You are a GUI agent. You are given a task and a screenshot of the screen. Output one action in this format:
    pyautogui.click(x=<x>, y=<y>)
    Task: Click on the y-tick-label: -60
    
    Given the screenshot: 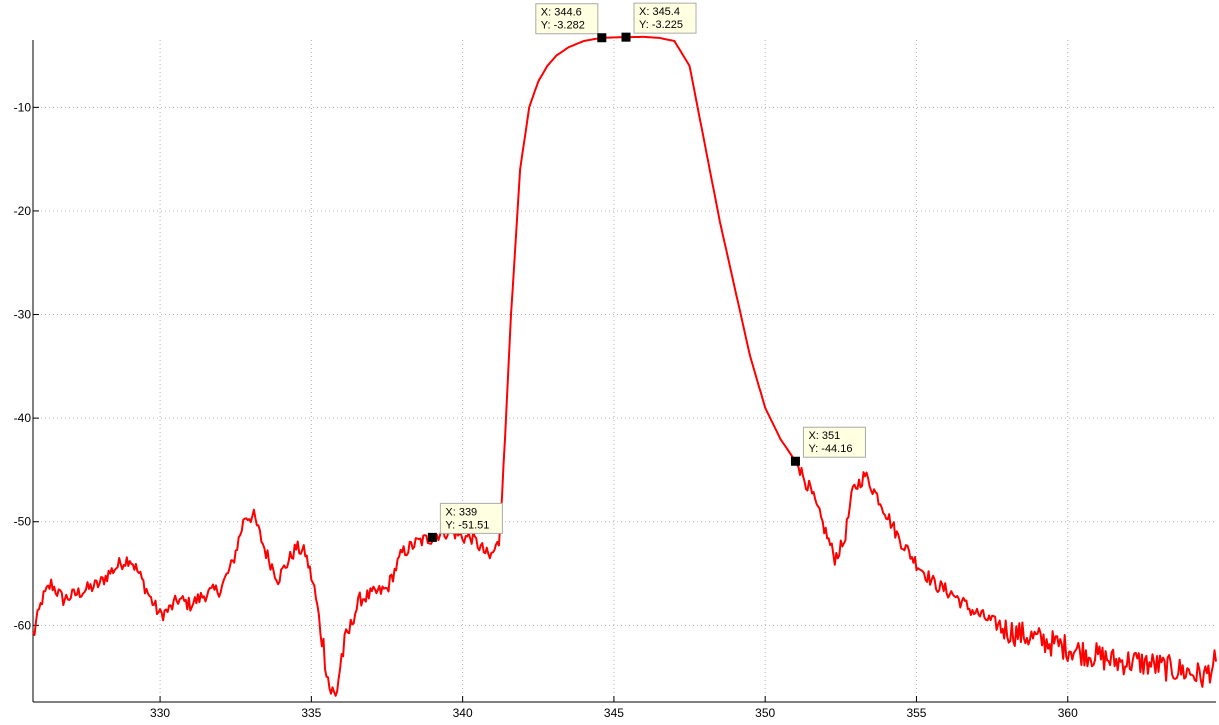 What is the action you would take?
    pyautogui.click(x=23, y=625)
    